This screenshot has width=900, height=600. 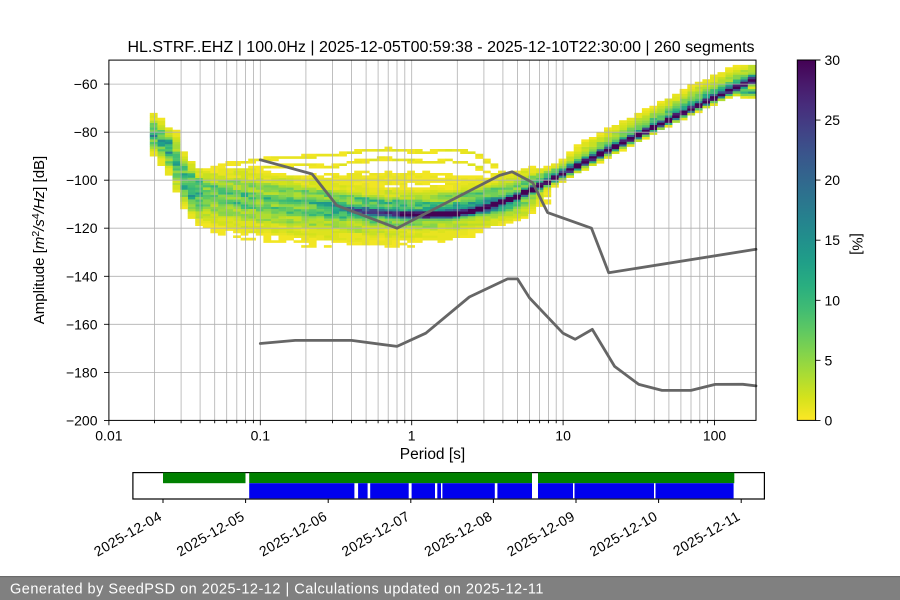 What do you see at coordinates (86, 84) in the screenshot?
I see `svg-text: −60` at bounding box center [86, 84].